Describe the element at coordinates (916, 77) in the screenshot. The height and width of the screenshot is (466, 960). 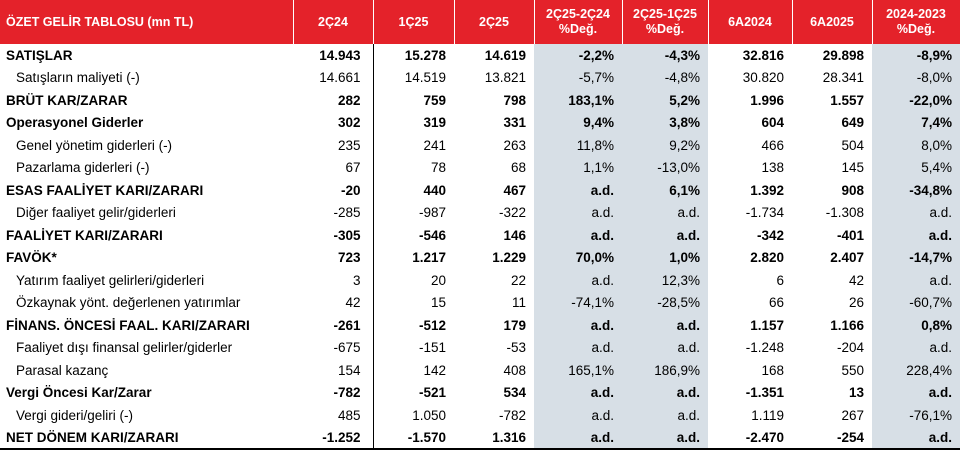
I see `row-value: -8,0%` at that location.